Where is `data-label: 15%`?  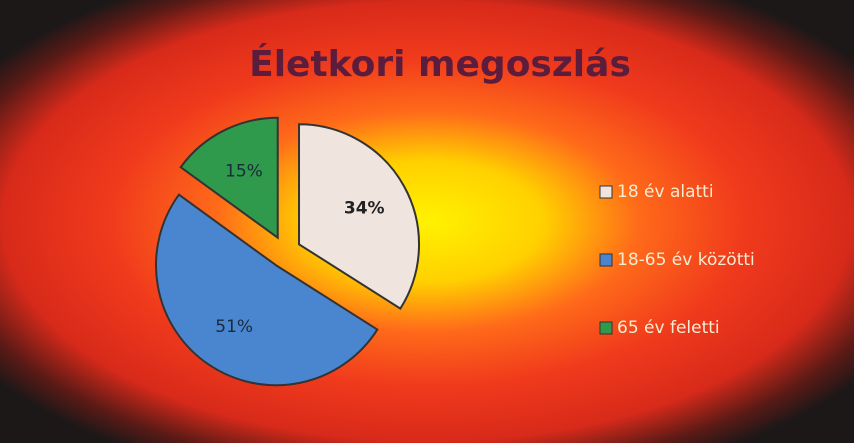 data-label: 15% is located at coordinates (244, 171).